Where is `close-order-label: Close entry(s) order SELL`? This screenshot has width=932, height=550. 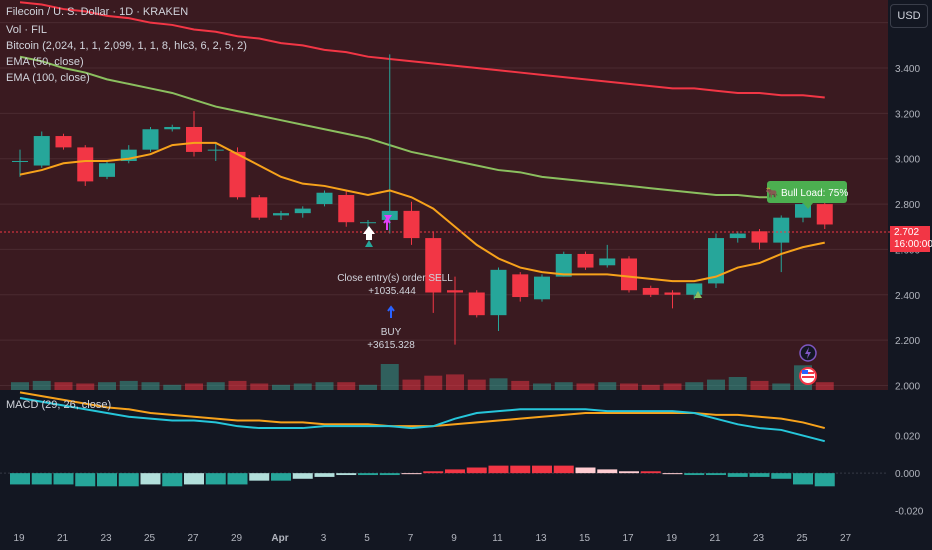 close-order-label: Close entry(s) order SELL is located at coordinates (395, 278).